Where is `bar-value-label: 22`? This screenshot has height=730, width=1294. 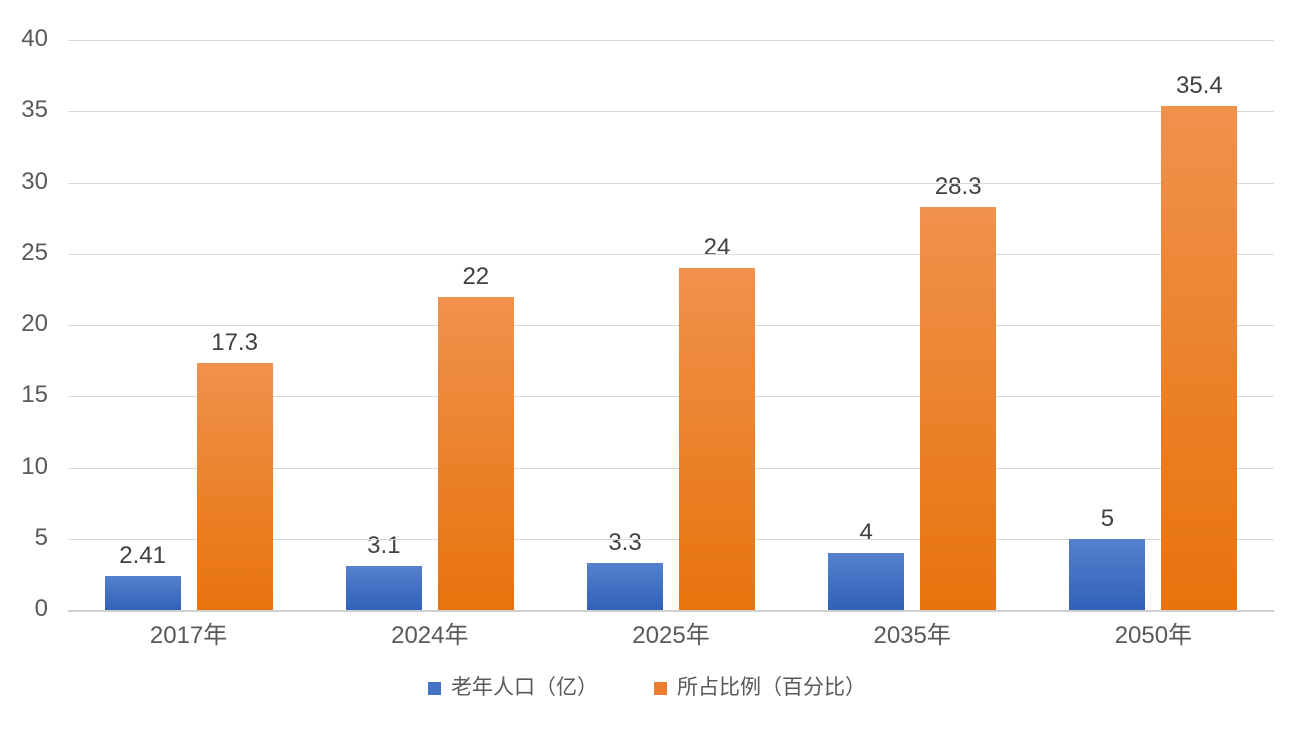 bar-value-label: 22 is located at coordinates (476, 276).